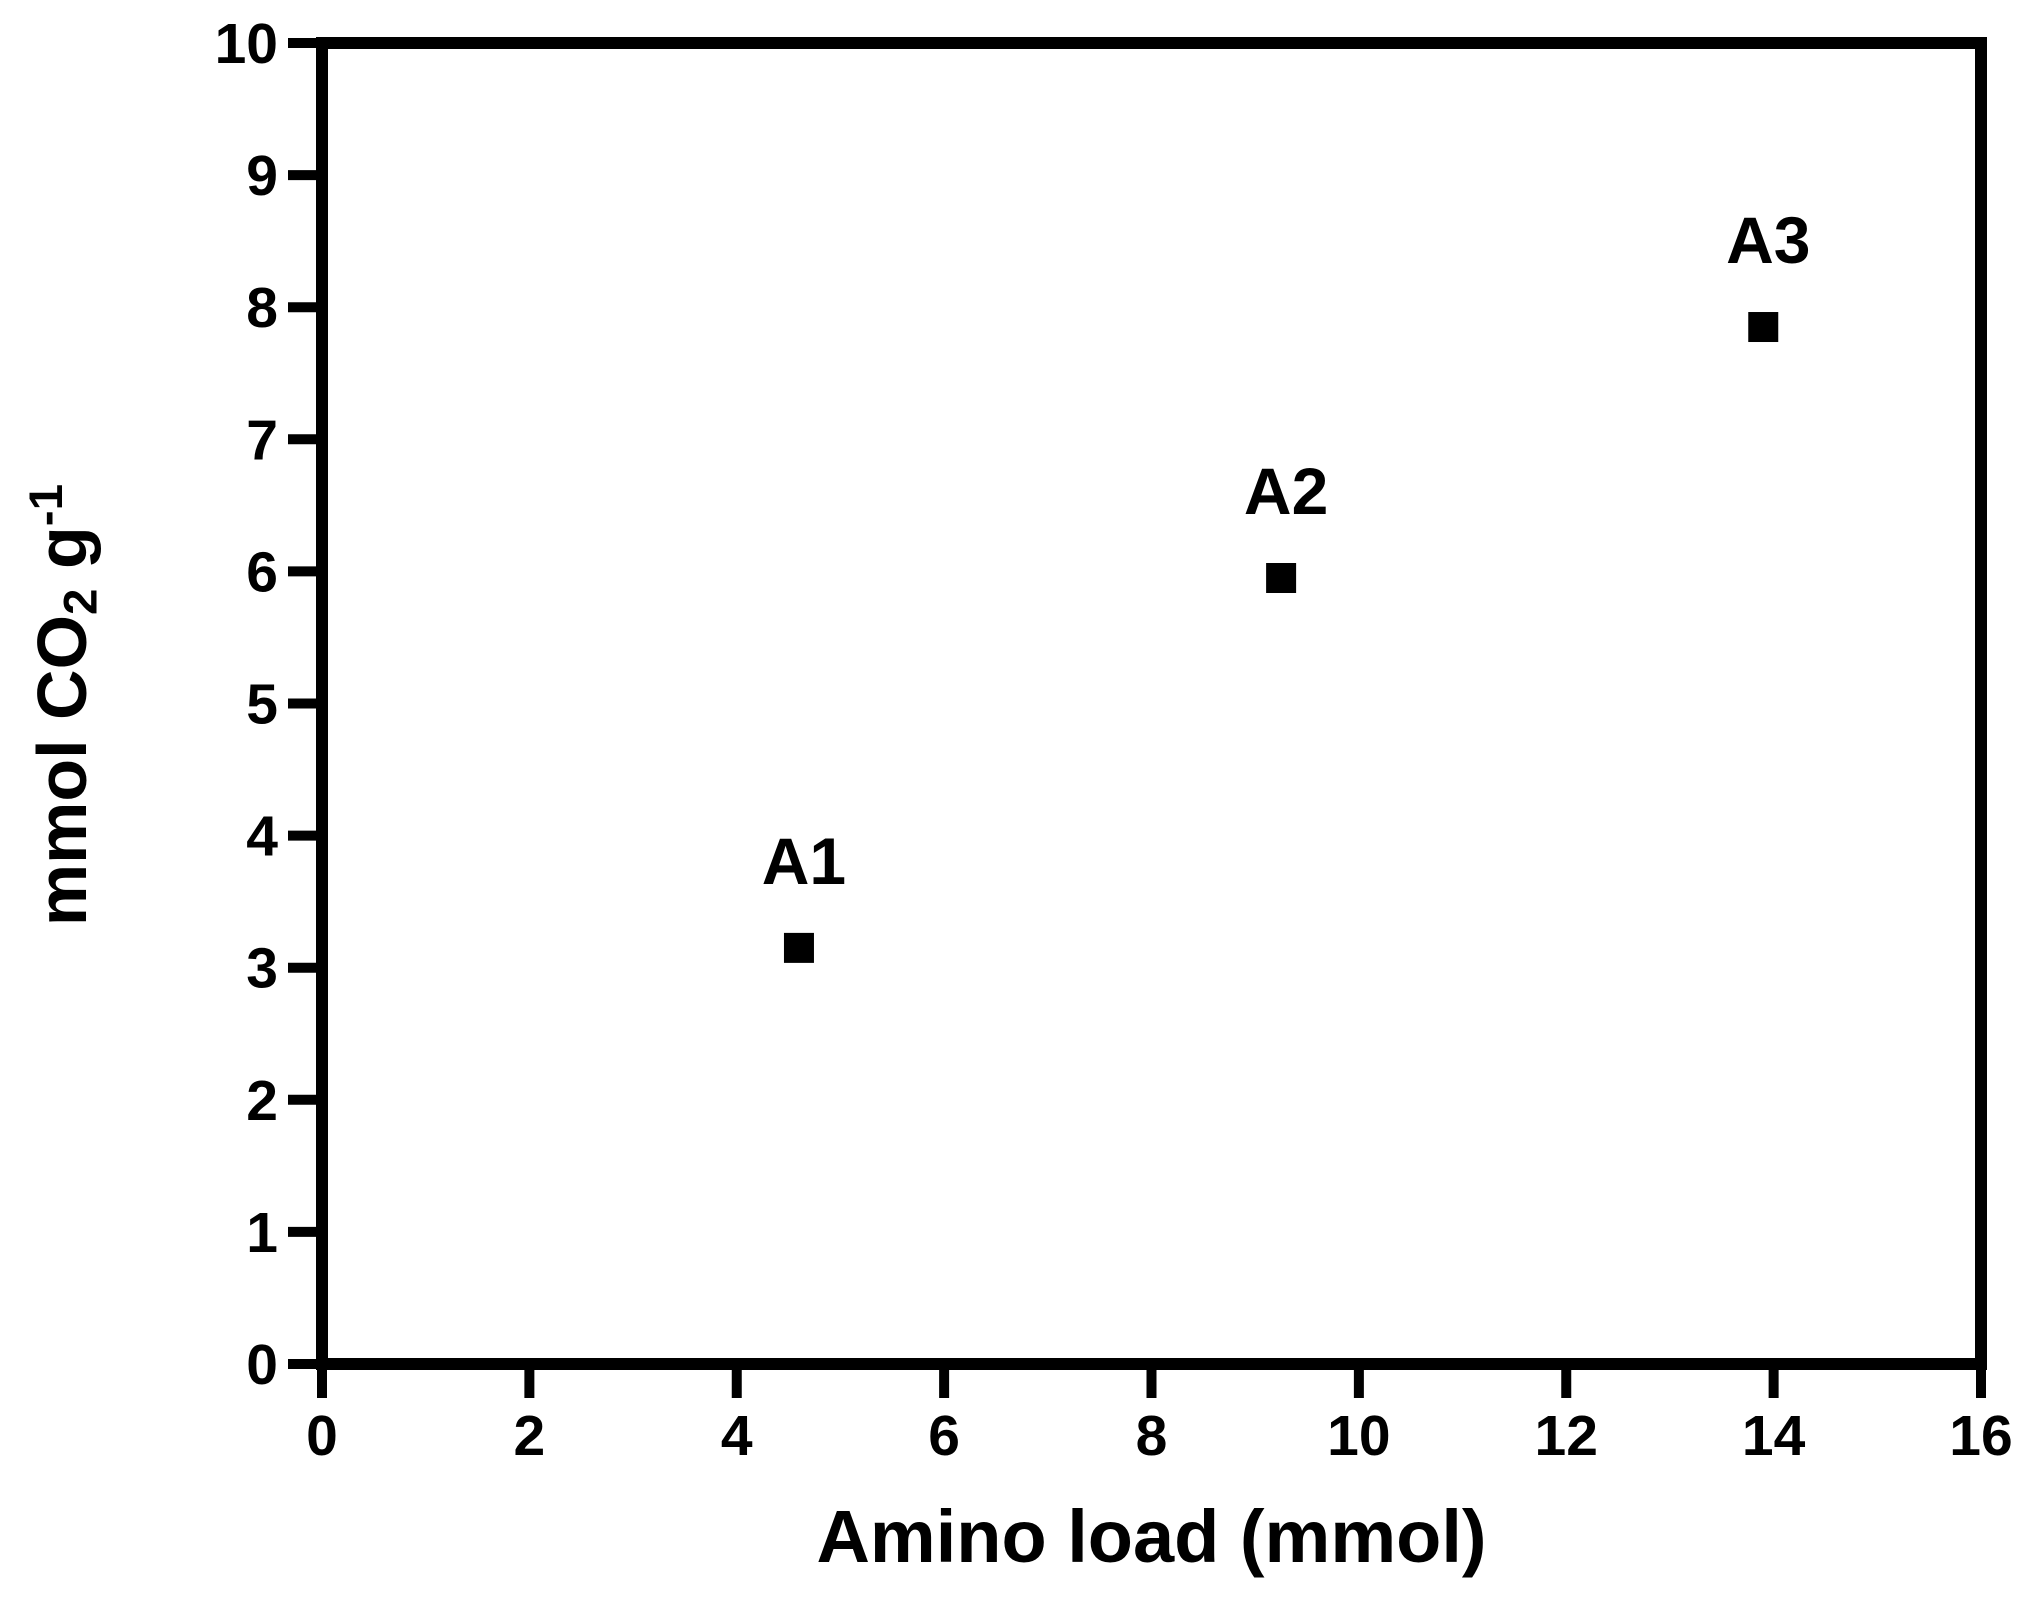 The width and height of the screenshot is (2026, 1600). I want to click on x-axis-tick-label: 2, so click(530, 1436).